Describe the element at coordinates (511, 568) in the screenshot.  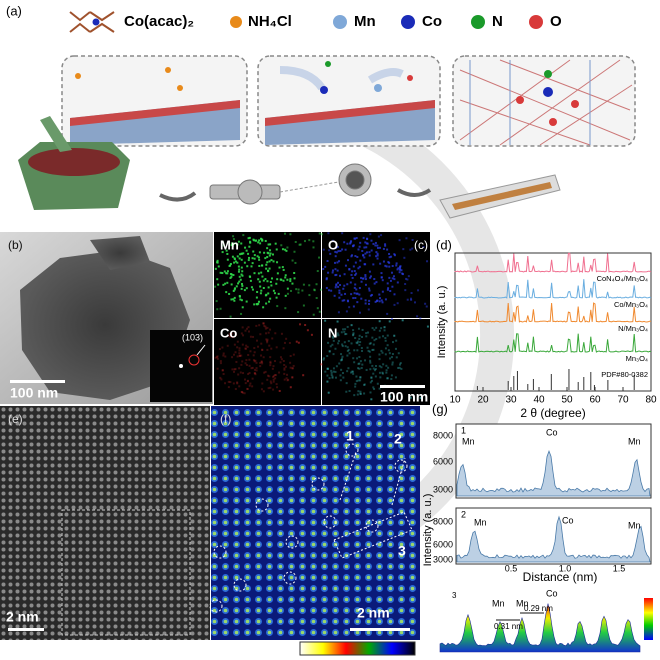
I see `x-tick-label: 0.5` at that location.